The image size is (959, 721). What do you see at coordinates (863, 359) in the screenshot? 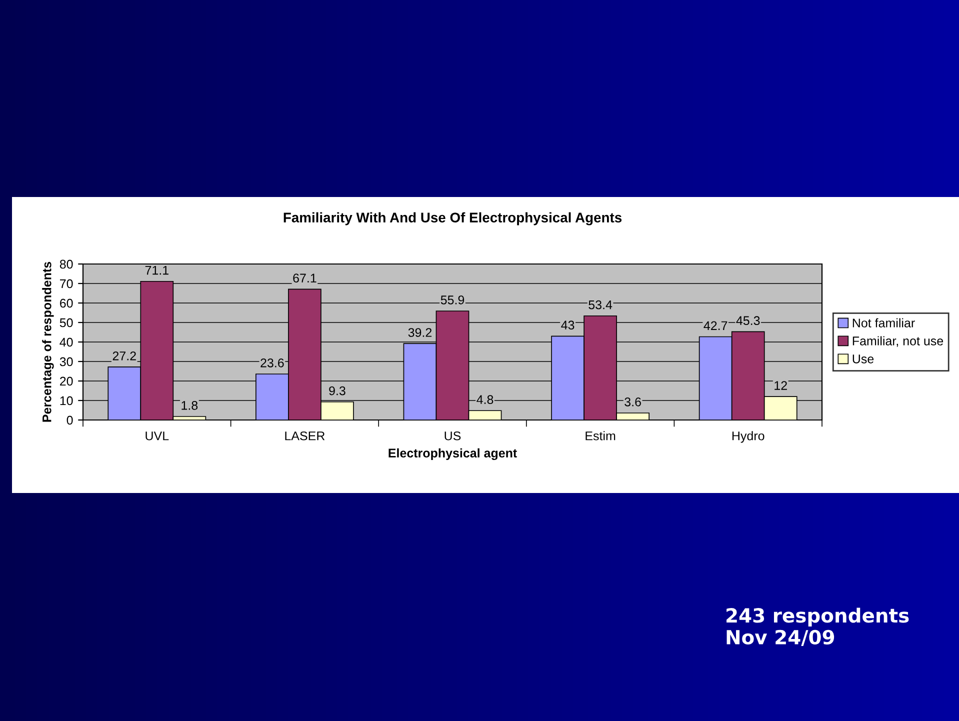
I see `legend-label: Use` at bounding box center [863, 359].